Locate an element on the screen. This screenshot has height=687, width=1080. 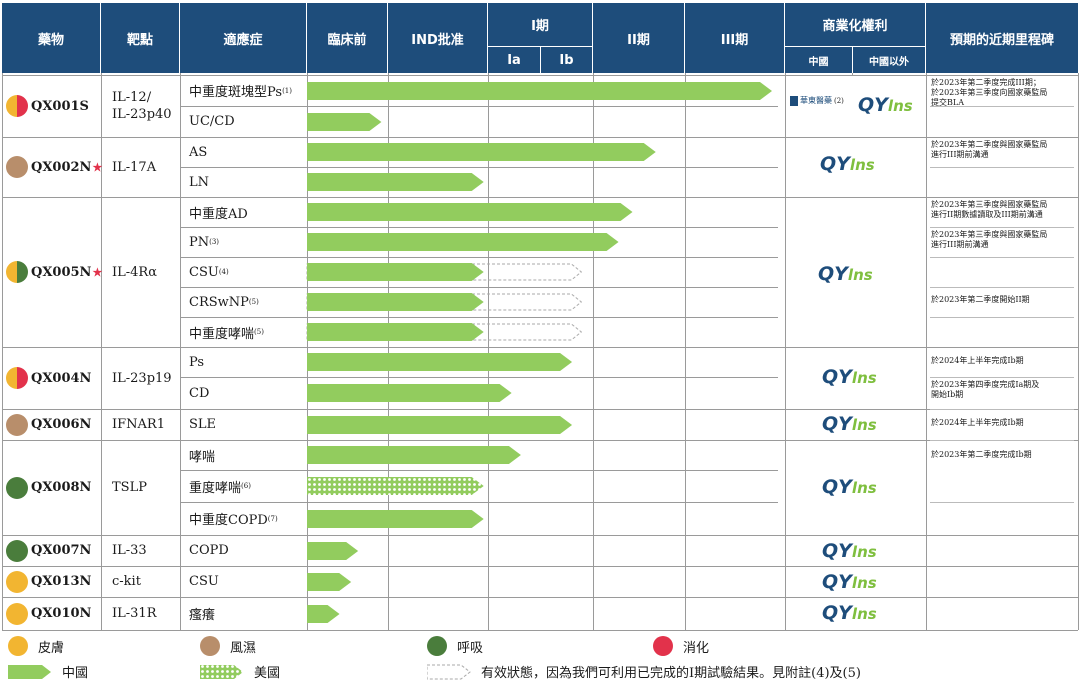
indication-cell: PN (3) is located at coordinates (247, 242).